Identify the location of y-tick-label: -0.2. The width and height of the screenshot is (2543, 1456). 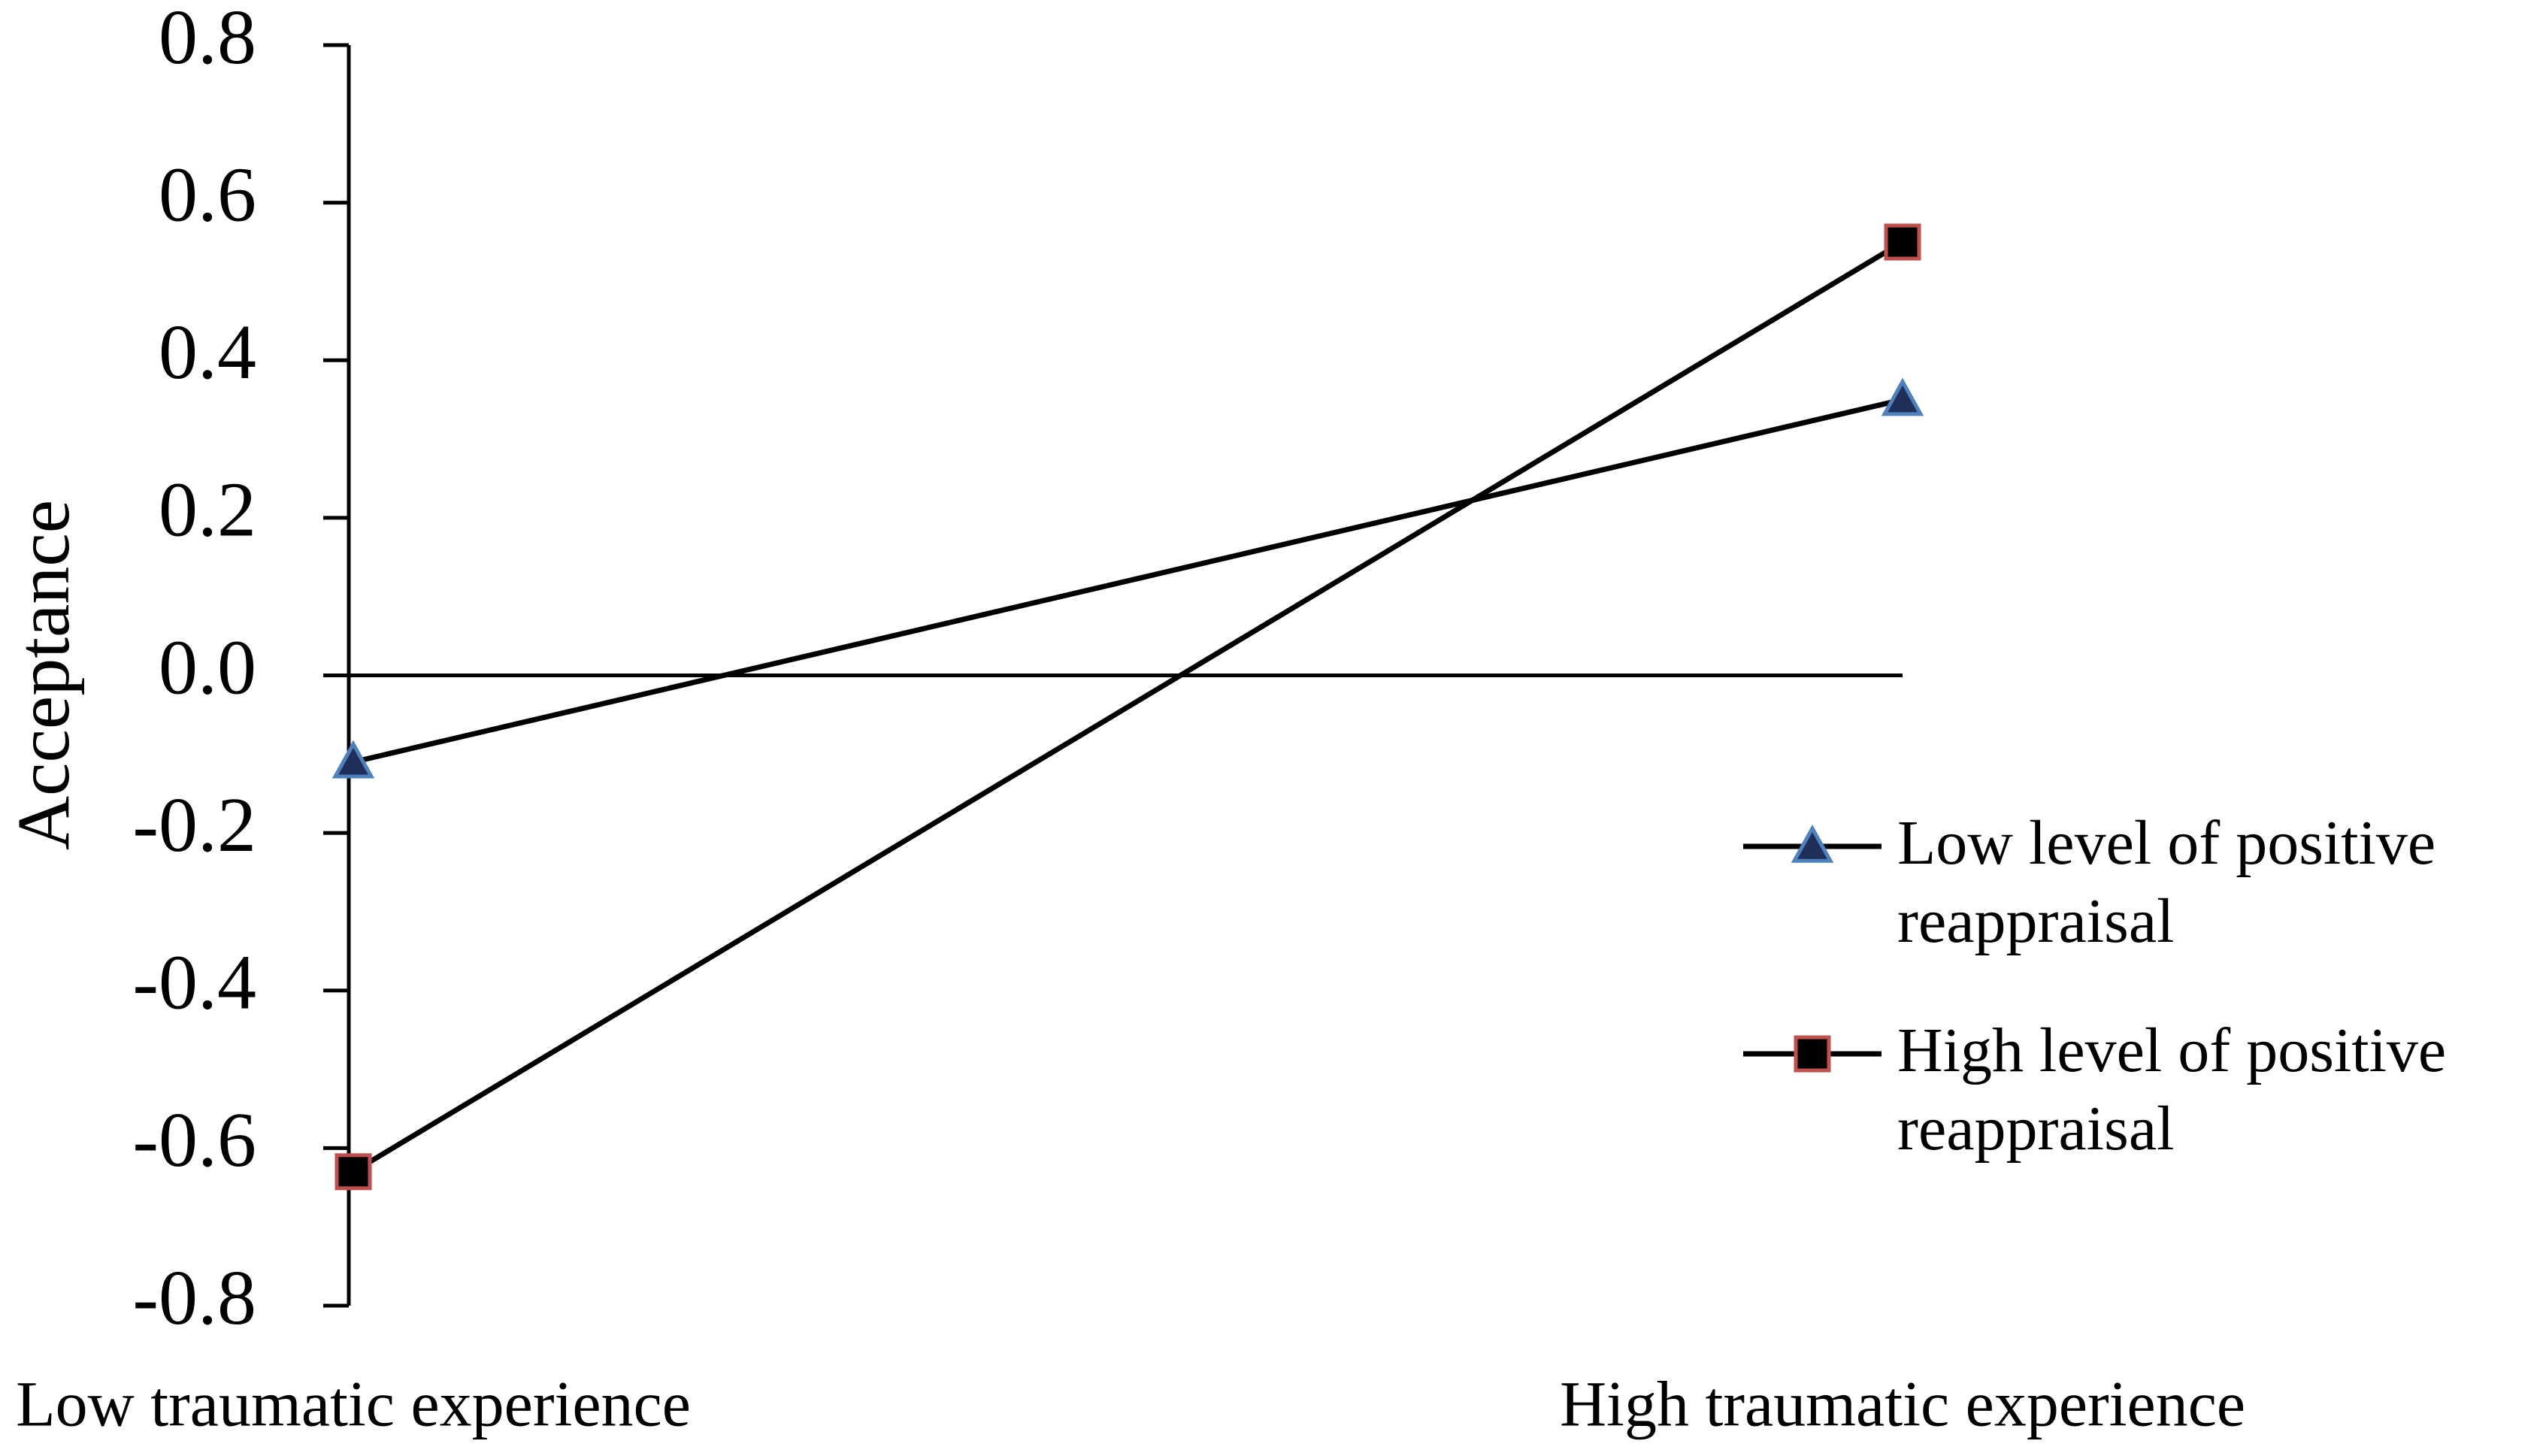
(194, 825).